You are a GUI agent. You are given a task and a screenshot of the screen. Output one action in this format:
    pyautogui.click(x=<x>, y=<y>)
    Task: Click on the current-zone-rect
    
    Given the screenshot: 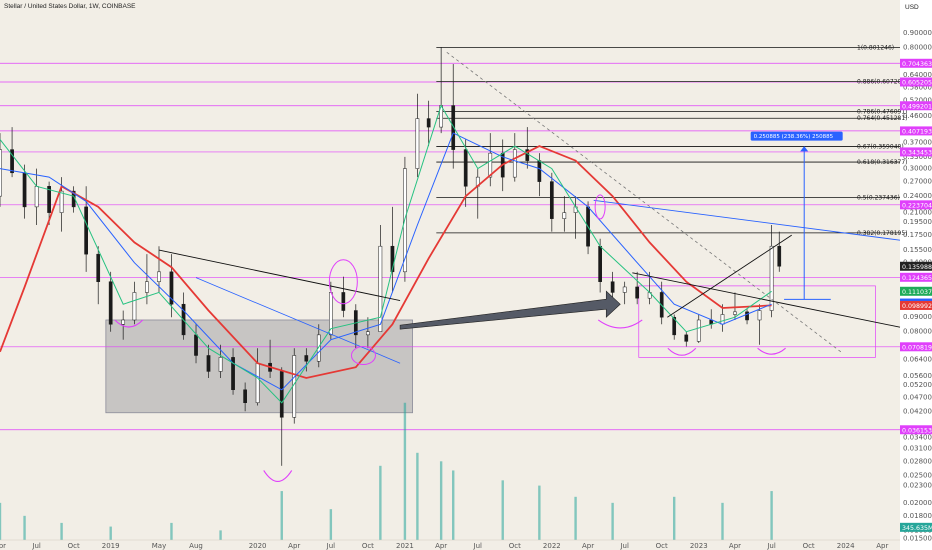 What is the action you would take?
    pyautogui.click(x=757, y=321)
    